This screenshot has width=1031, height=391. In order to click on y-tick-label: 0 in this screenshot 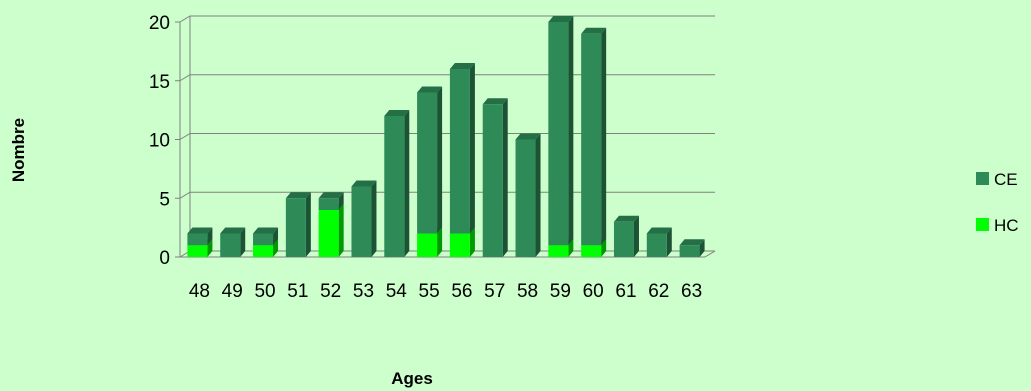, I will do `click(164, 258)`.